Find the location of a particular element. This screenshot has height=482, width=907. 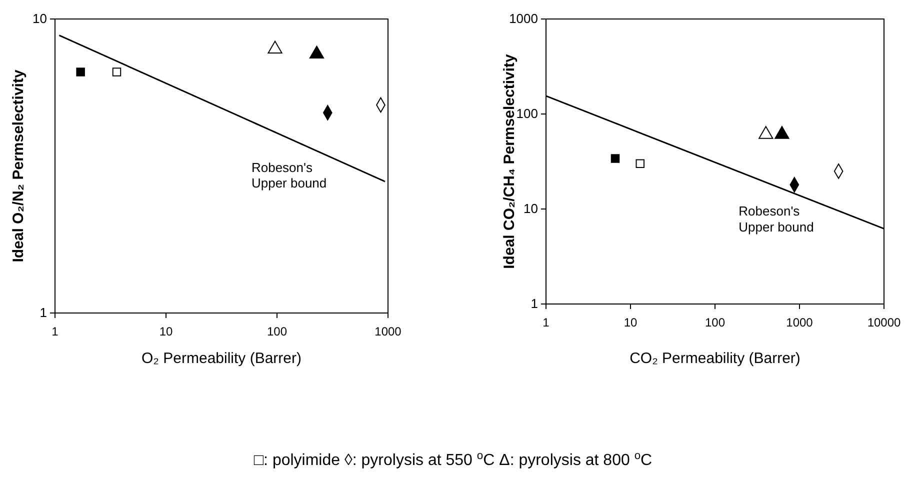

y-tick-label: 1 is located at coordinates (534, 304).